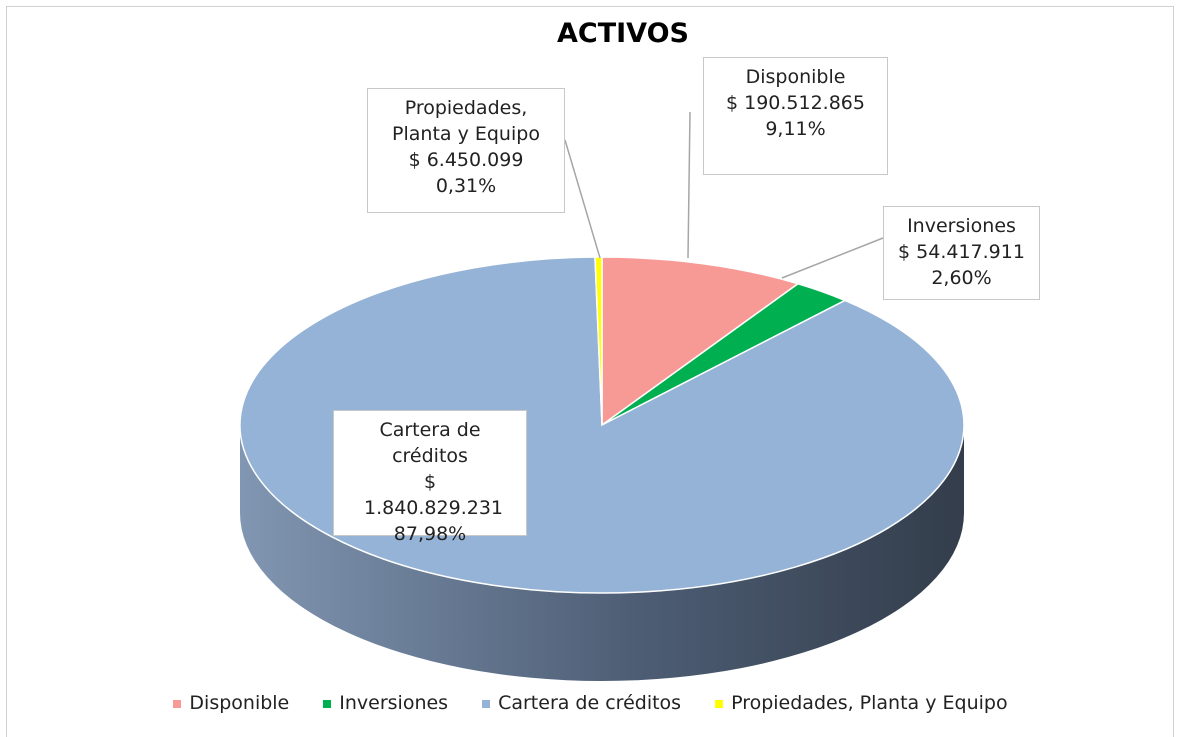 Image resolution: width=1181 pixels, height=737 pixels. What do you see at coordinates (623, 33) in the screenshot?
I see `chart-title: ACTIVOS` at bounding box center [623, 33].